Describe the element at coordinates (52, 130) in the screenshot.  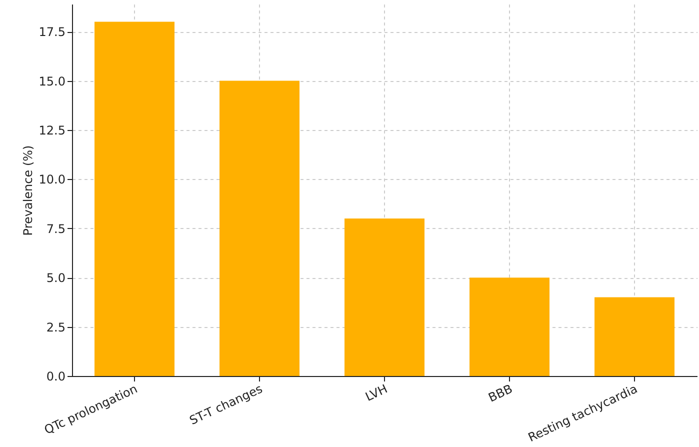
I see `y-tick-label: 12.5` at that location.